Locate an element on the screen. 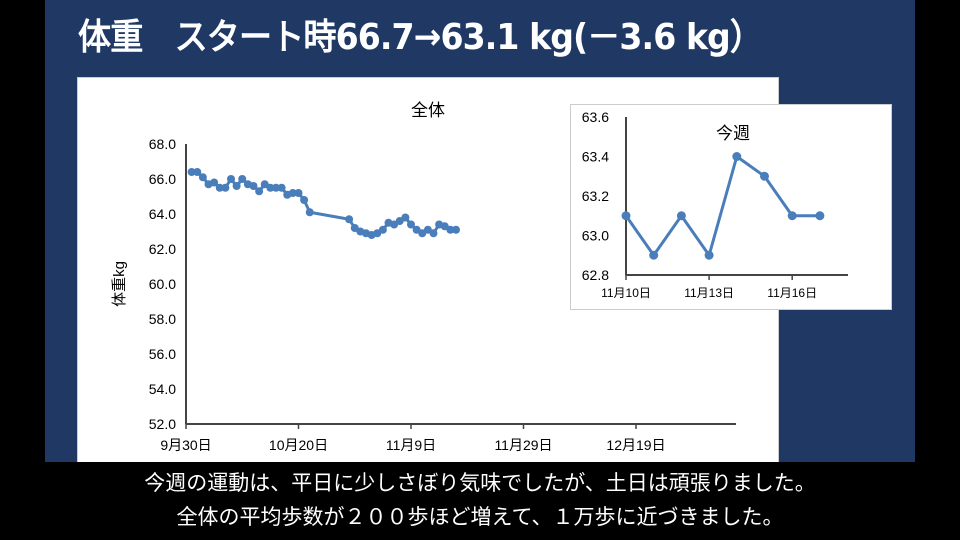  weekly-chart-panel: 今週 62.8 63.0 63.2 63.4 63.6 11月10日 11月13日 11月16日 is located at coordinates (731, 207).